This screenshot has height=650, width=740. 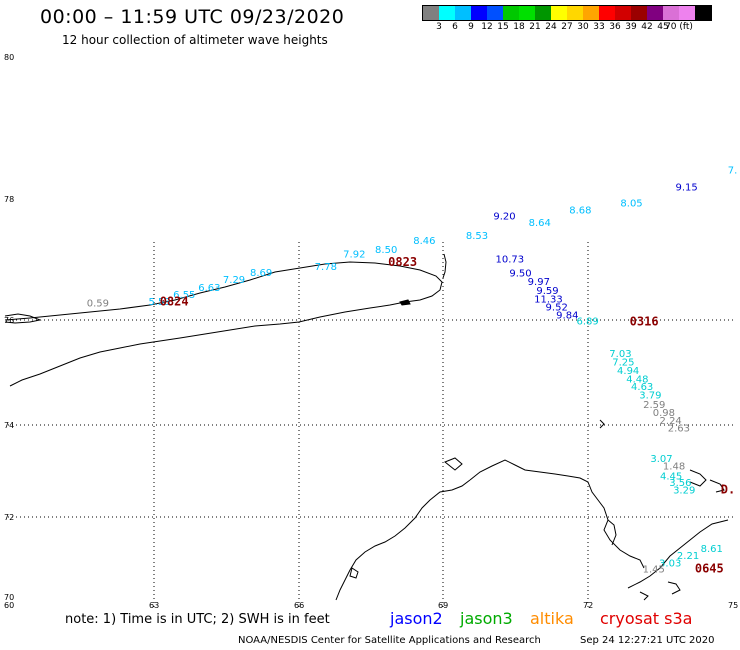 What do you see at coordinates (424, 241) in the screenshot?
I see `wave-height-value: 8.46` at bounding box center [424, 241].